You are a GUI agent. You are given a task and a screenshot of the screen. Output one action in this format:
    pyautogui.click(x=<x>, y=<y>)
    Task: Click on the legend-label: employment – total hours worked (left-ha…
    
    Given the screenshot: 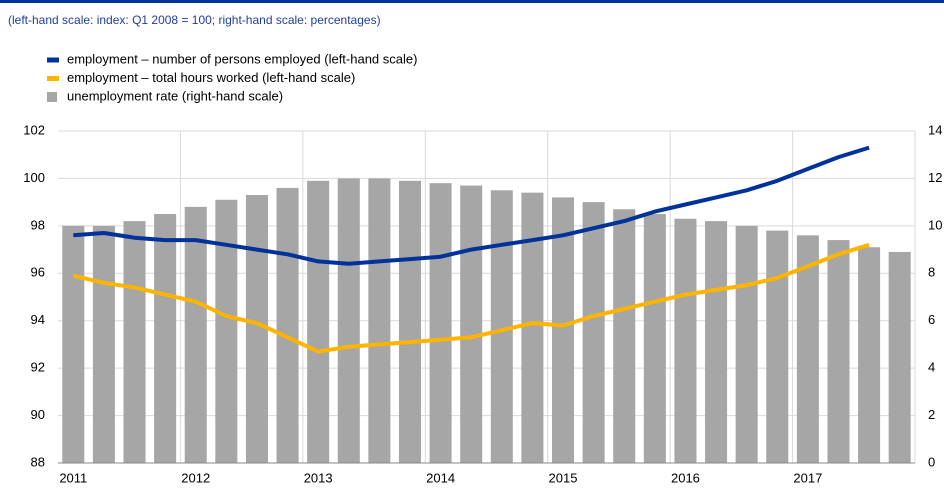 What is the action you would take?
    pyautogui.click(x=211, y=77)
    